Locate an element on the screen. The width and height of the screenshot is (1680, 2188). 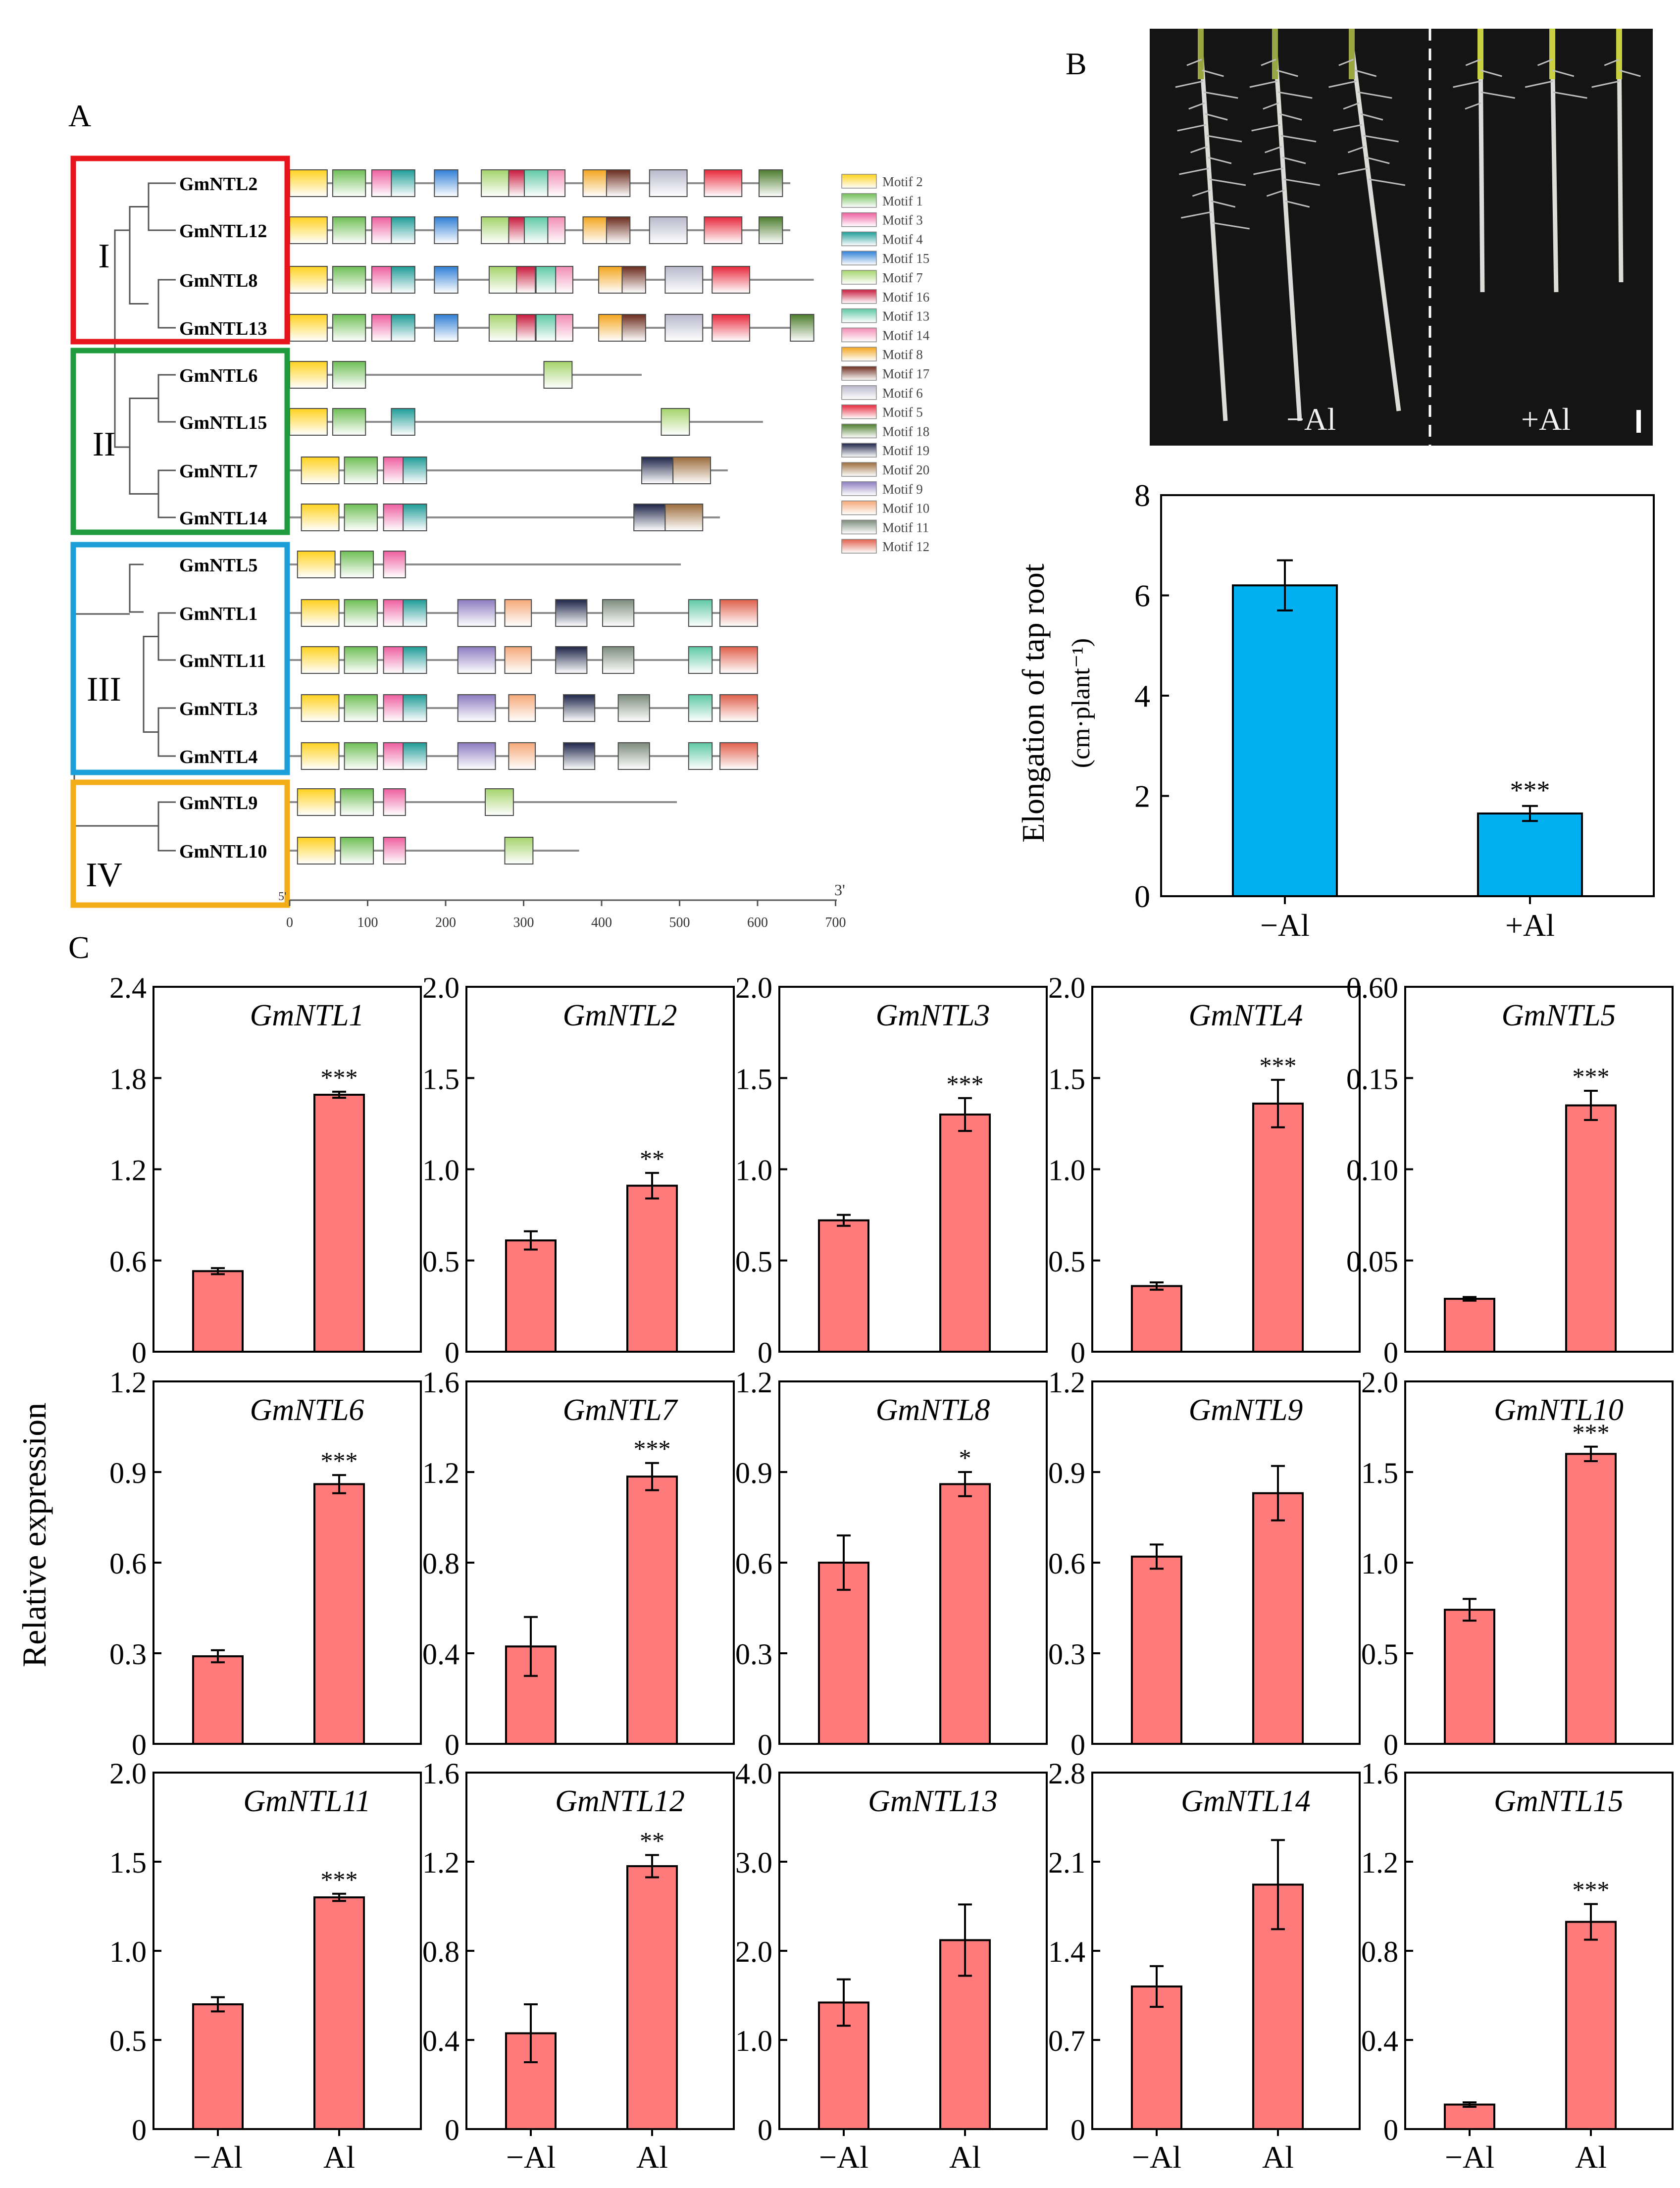
expression-chart-GmNTL10: 0 0.5 1.0 1.5 2.0 GmNTL10*** is located at coordinates (1517, 1564).